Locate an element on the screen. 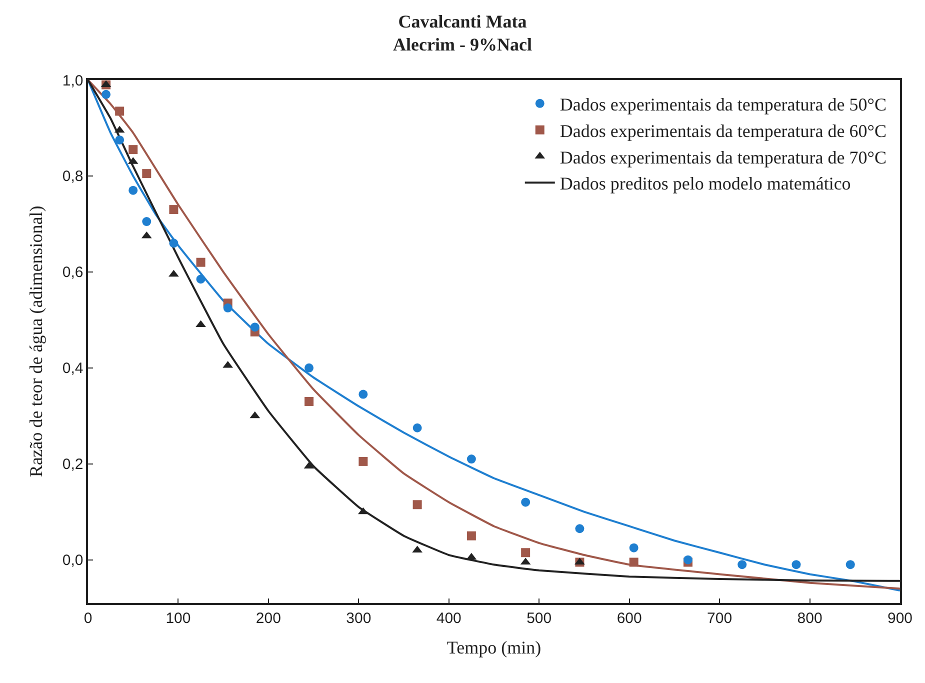  x-tick-label: 0 is located at coordinates (88, 618).